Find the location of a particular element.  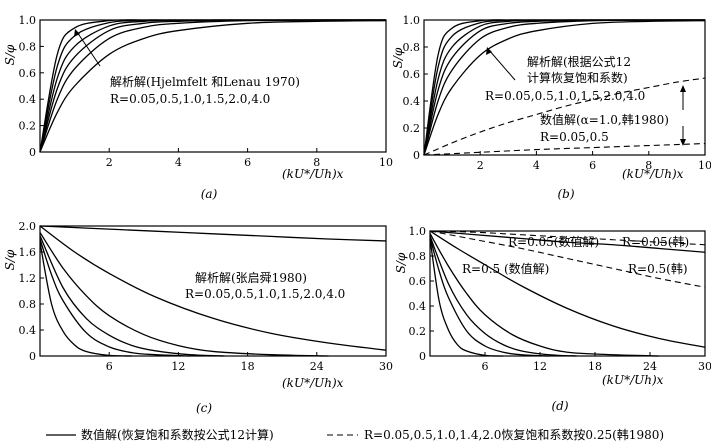

panel-b-arrow-numeric-down-head is located at coordinates (683, 142).